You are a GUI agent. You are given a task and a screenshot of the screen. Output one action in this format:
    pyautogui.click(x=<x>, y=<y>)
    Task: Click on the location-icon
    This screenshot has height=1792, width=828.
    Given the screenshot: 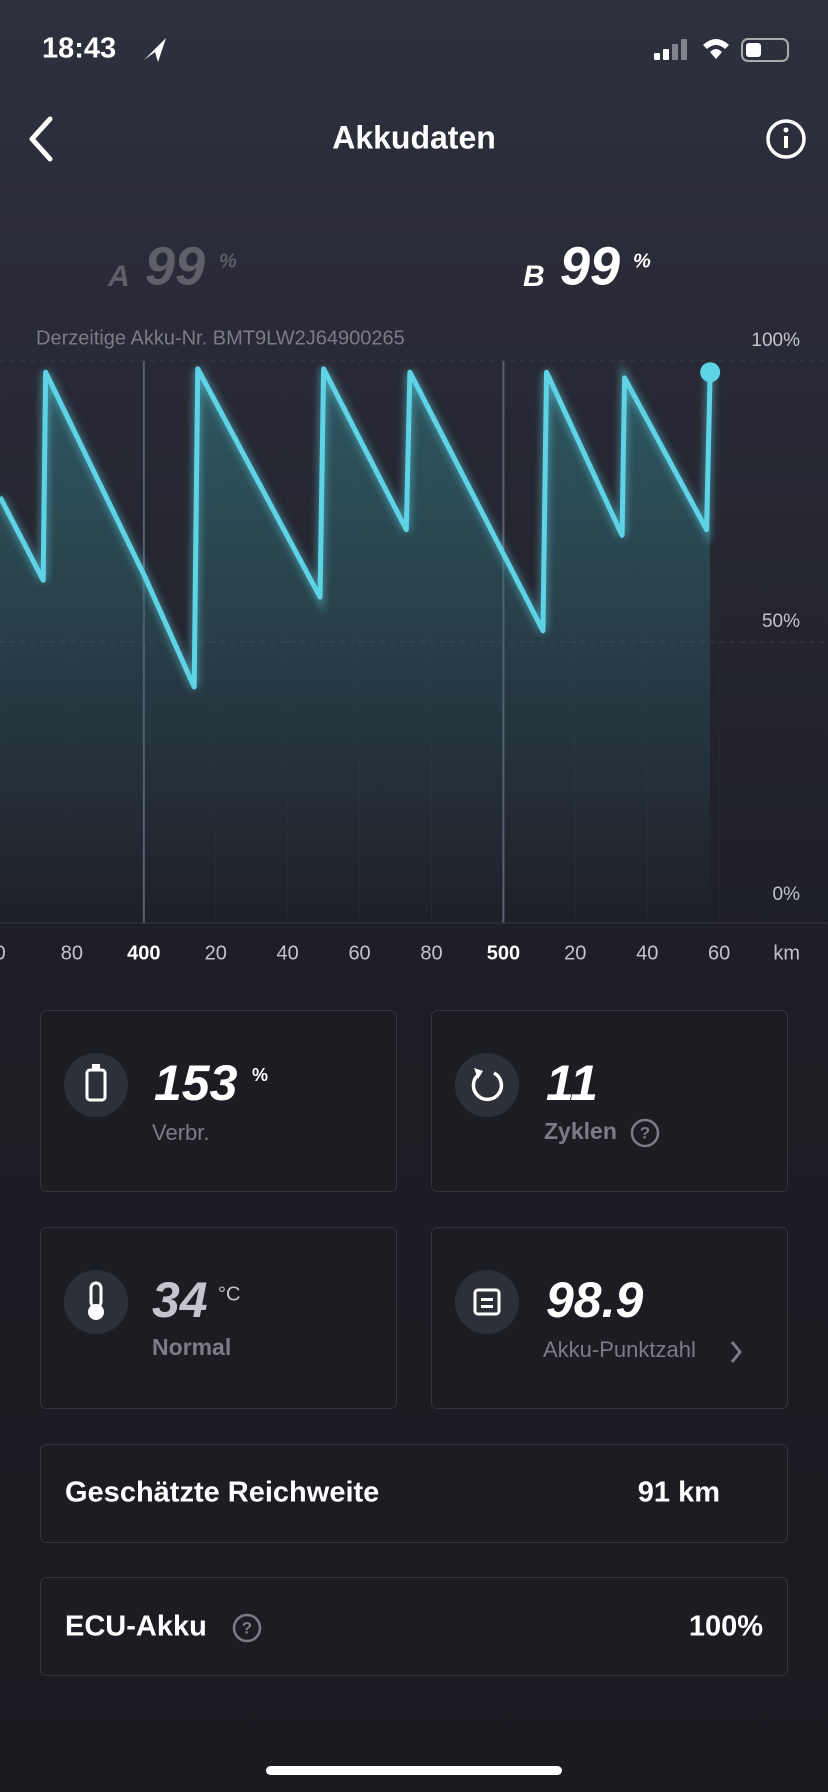 What is the action you would take?
    pyautogui.click(x=155, y=50)
    